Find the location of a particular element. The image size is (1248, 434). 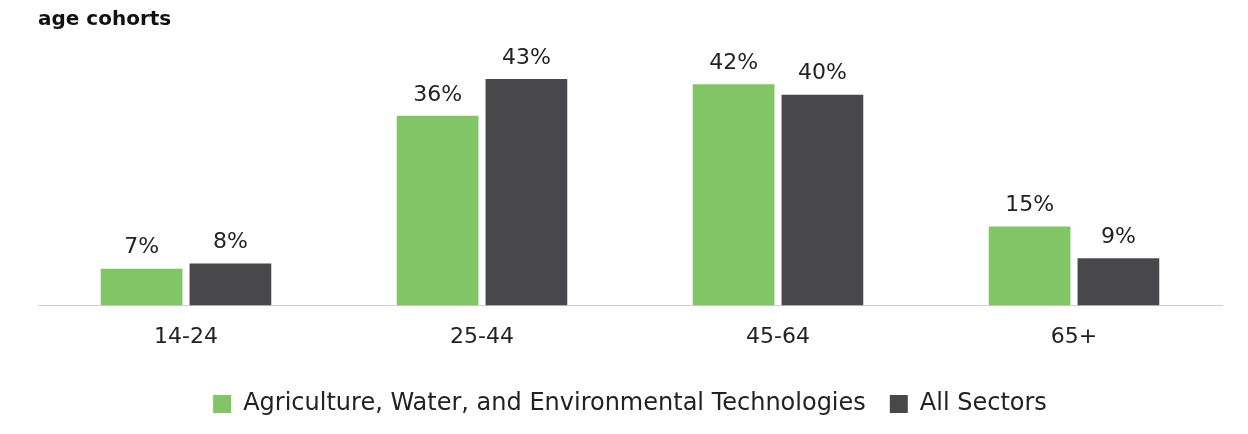

legend-label: Agriculture, Water, and Environmental Technologies is located at coordinates (554, 402).